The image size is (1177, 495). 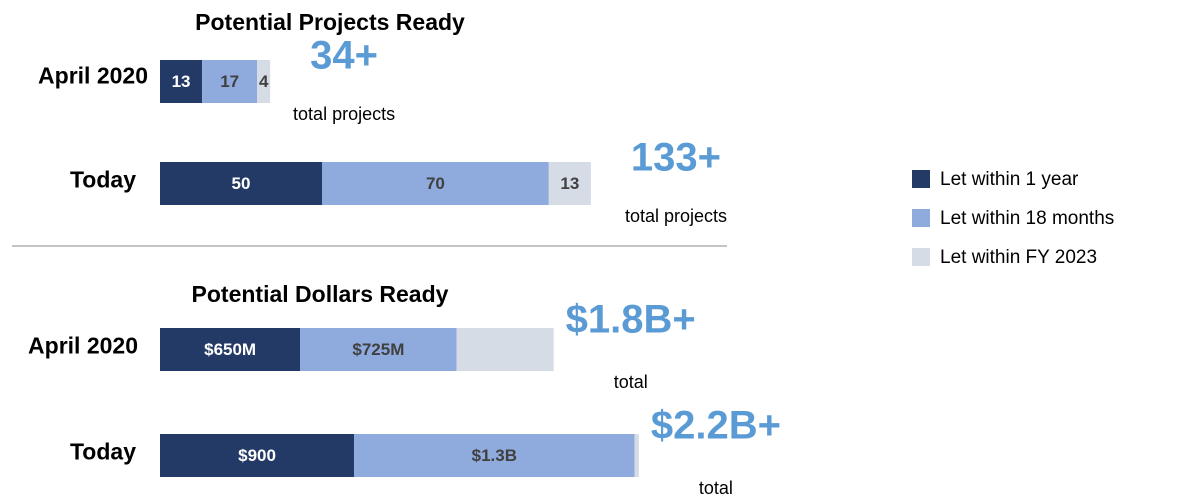 I want to click on total-value: 34+, so click(x=344, y=56).